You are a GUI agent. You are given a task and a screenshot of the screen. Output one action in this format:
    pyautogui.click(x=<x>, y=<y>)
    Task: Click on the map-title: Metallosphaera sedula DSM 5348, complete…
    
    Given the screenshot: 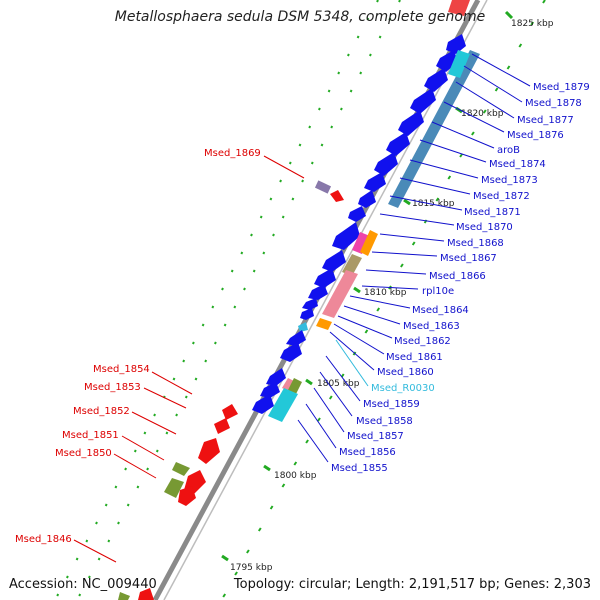 What is the action you would take?
    pyautogui.click(x=300, y=17)
    